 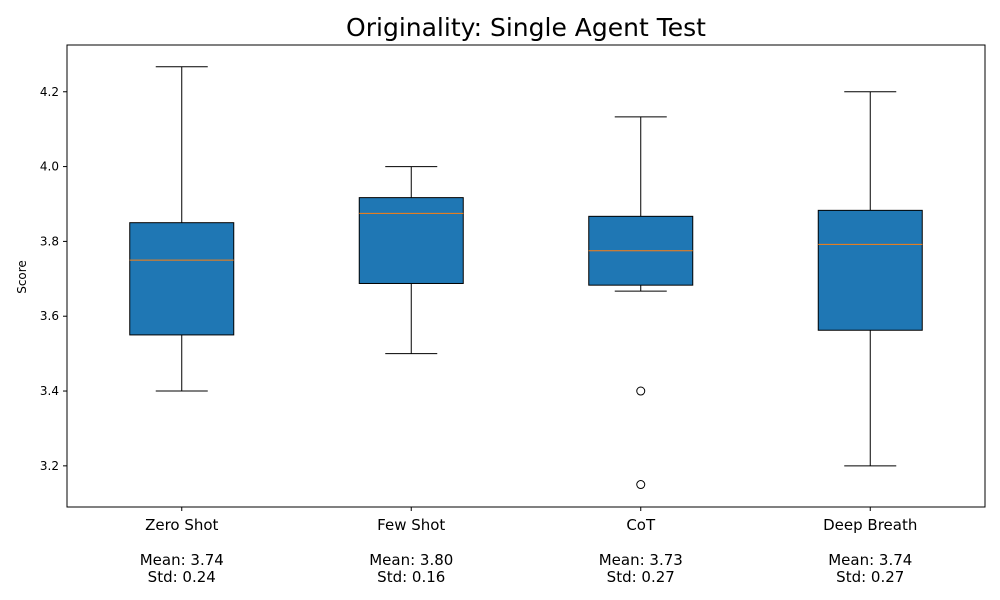 What do you see at coordinates (411, 560) in the screenshot?
I see `mean-label: Mean: 3.80` at bounding box center [411, 560].